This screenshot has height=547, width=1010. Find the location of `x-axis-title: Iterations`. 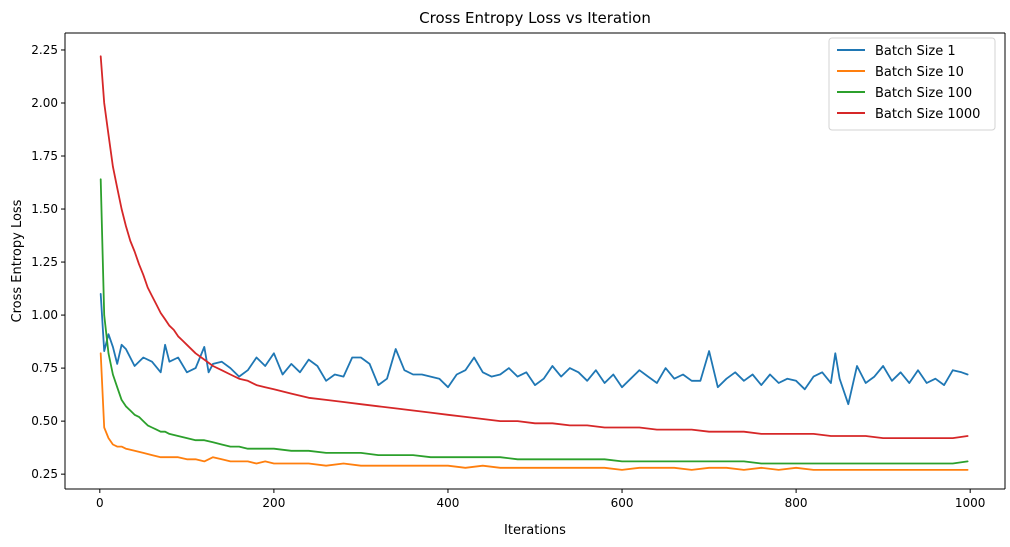

x-axis-title: Iterations is located at coordinates (535, 530).